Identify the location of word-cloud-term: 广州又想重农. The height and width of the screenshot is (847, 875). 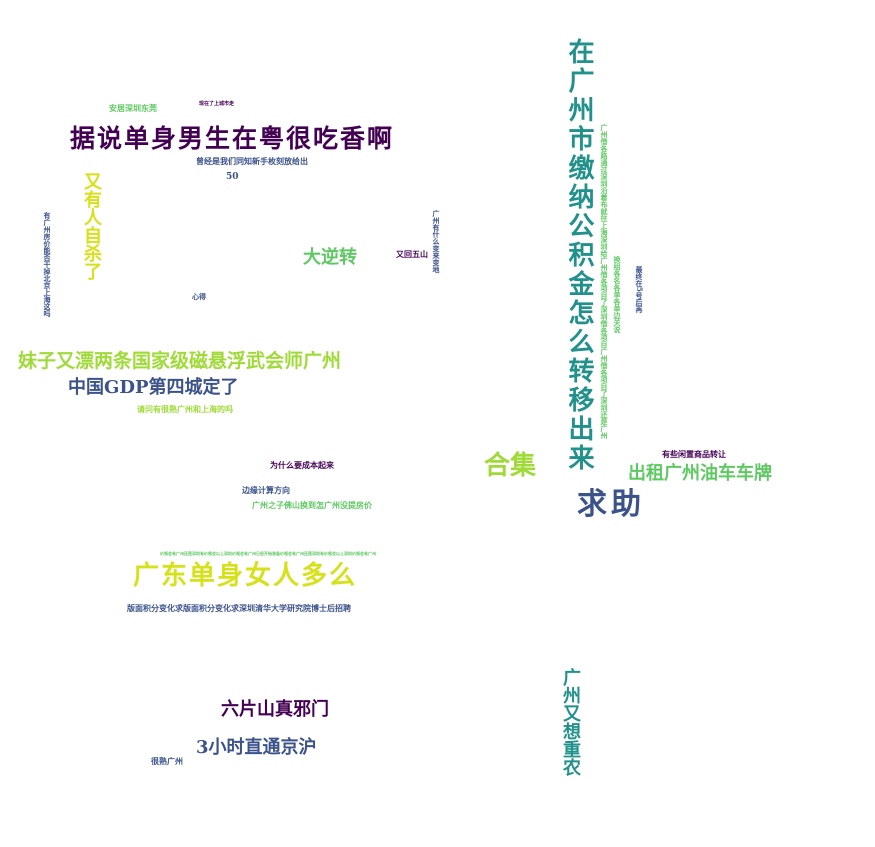
(570, 722).